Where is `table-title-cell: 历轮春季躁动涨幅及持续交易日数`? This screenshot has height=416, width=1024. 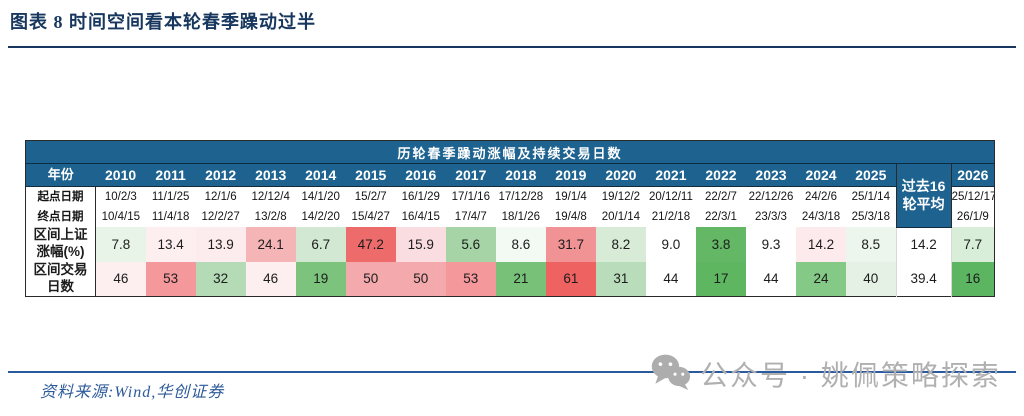 table-title-cell: 历轮春季躁动涨幅及持续交易日数 is located at coordinates (510, 152).